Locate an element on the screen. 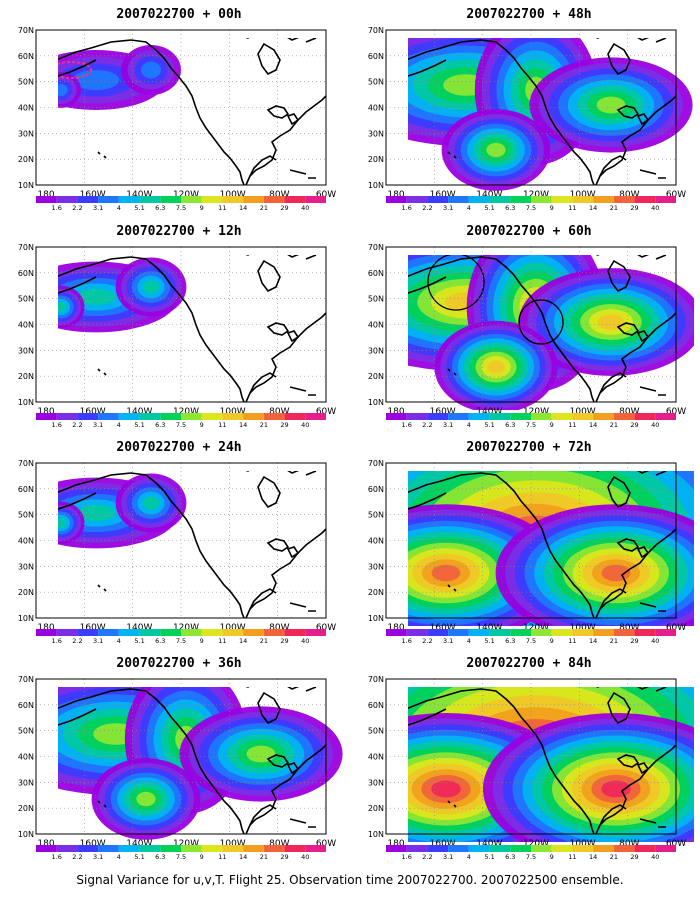  colorbar-label: 21 is located at coordinates (264, 857).